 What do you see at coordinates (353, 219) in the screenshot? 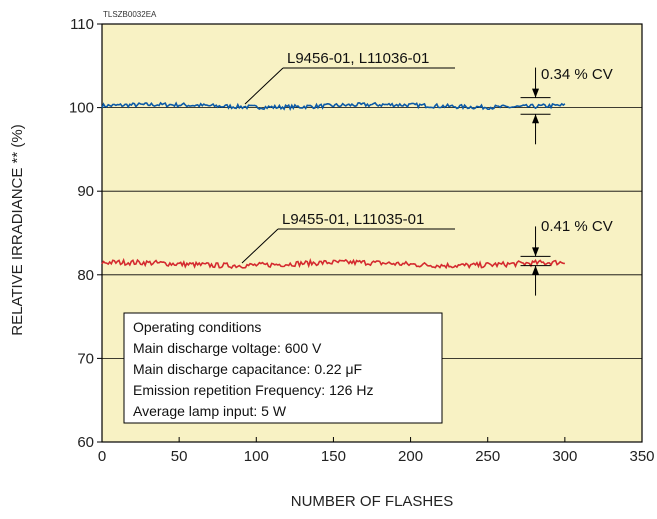
I see `series-label-red: L9455-01, L11035-01` at bounding box center [353, 219].